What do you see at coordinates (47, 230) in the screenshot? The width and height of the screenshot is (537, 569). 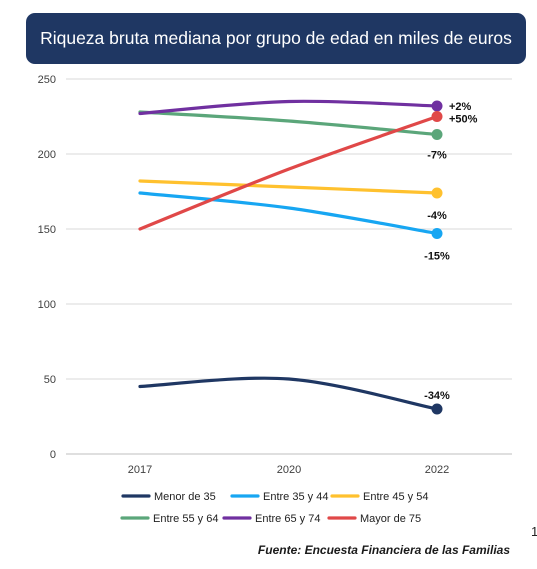 I see `y-tick-label: 150` at bounding box center [47, 230].